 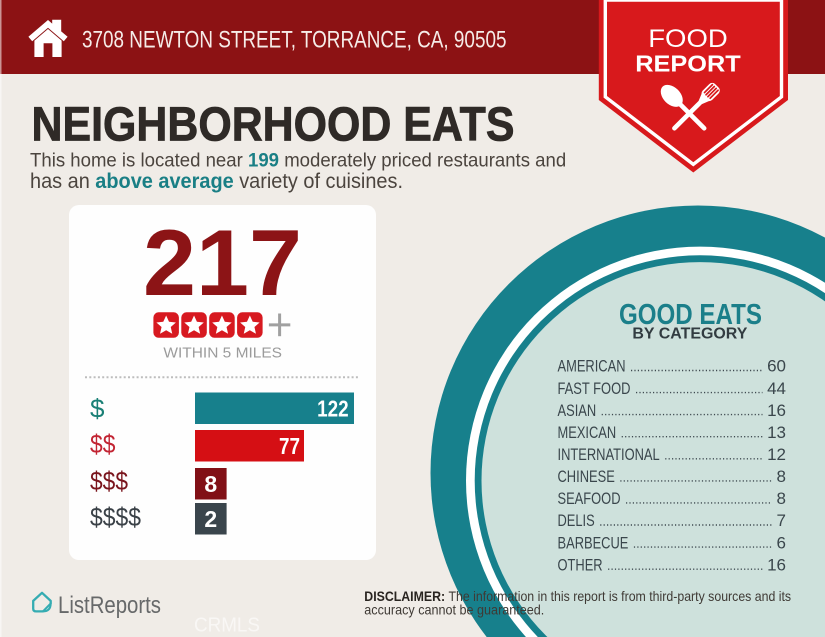 What do you see at coordinates (688, 63) in the screenshot?
I see `svg-text: REPORT` at bounding box center [688, 63].